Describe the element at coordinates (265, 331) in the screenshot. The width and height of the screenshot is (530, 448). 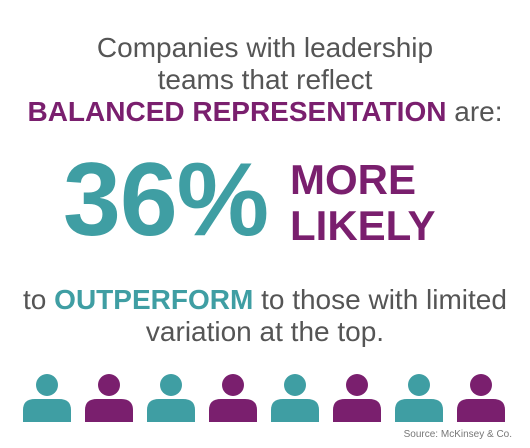
I see `subtext-line-2: variation at the top.` at that location.